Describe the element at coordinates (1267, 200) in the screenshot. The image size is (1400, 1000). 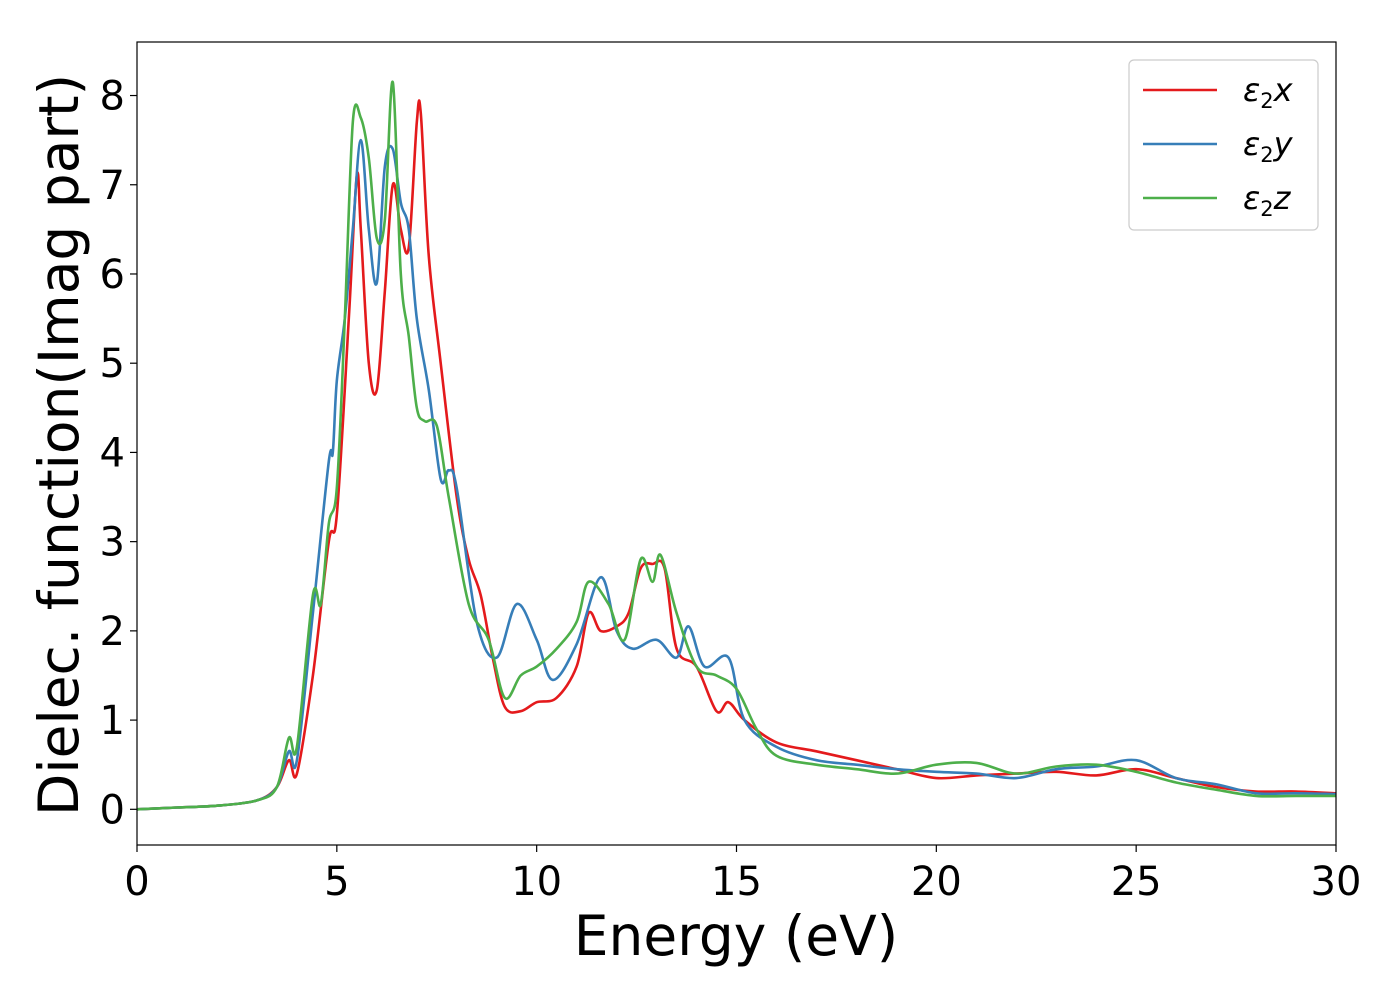
I see `legend-label-z: ε2z` at that location.